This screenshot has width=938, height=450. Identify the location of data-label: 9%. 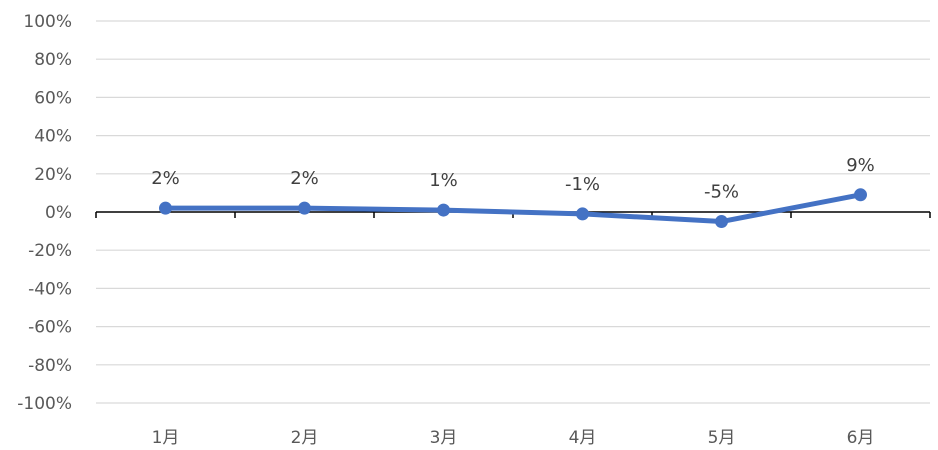
(860, 165).